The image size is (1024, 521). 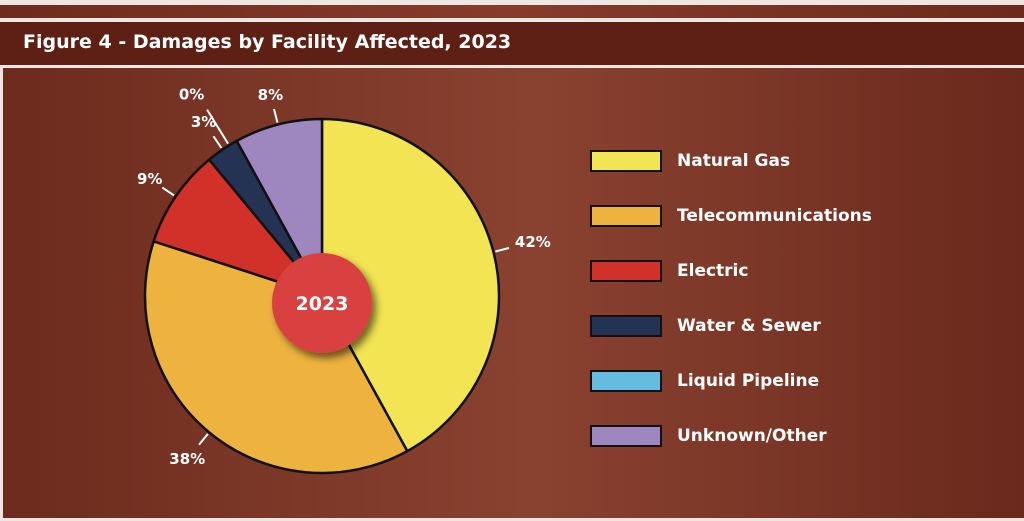 What do you see at coordinates (748, 381) in the screenshot?
I see `legend-label: Liquid Pipeline` at bounding box center [748, 381].